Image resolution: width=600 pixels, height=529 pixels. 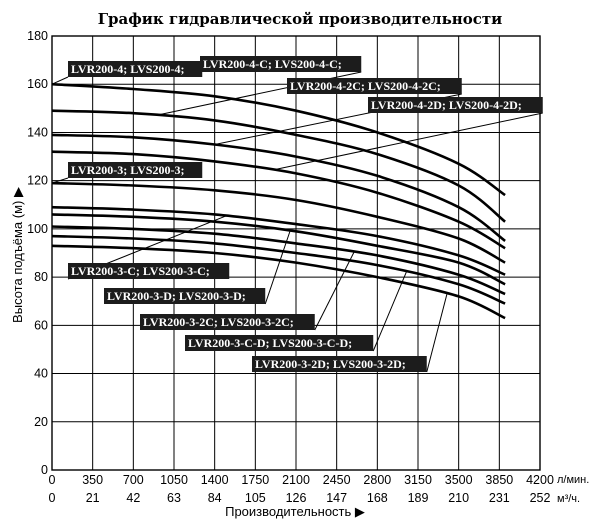 I want to click on x-tick-label-6: 2100, so click(x=296, y=480).